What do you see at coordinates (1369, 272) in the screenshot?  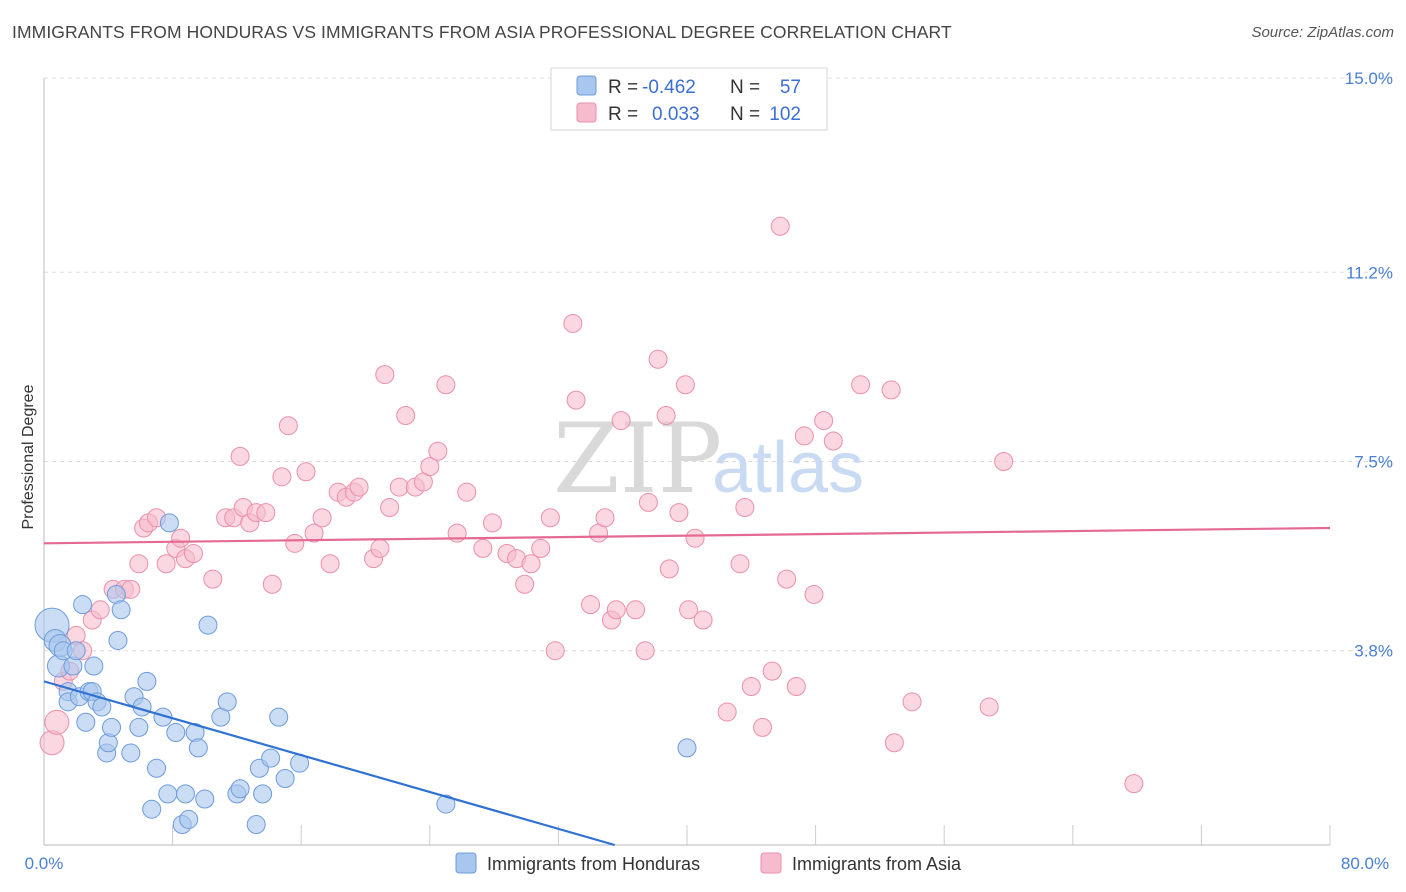 I see `y-tick-label: 11.2%` at bounding box center [1369, 272].